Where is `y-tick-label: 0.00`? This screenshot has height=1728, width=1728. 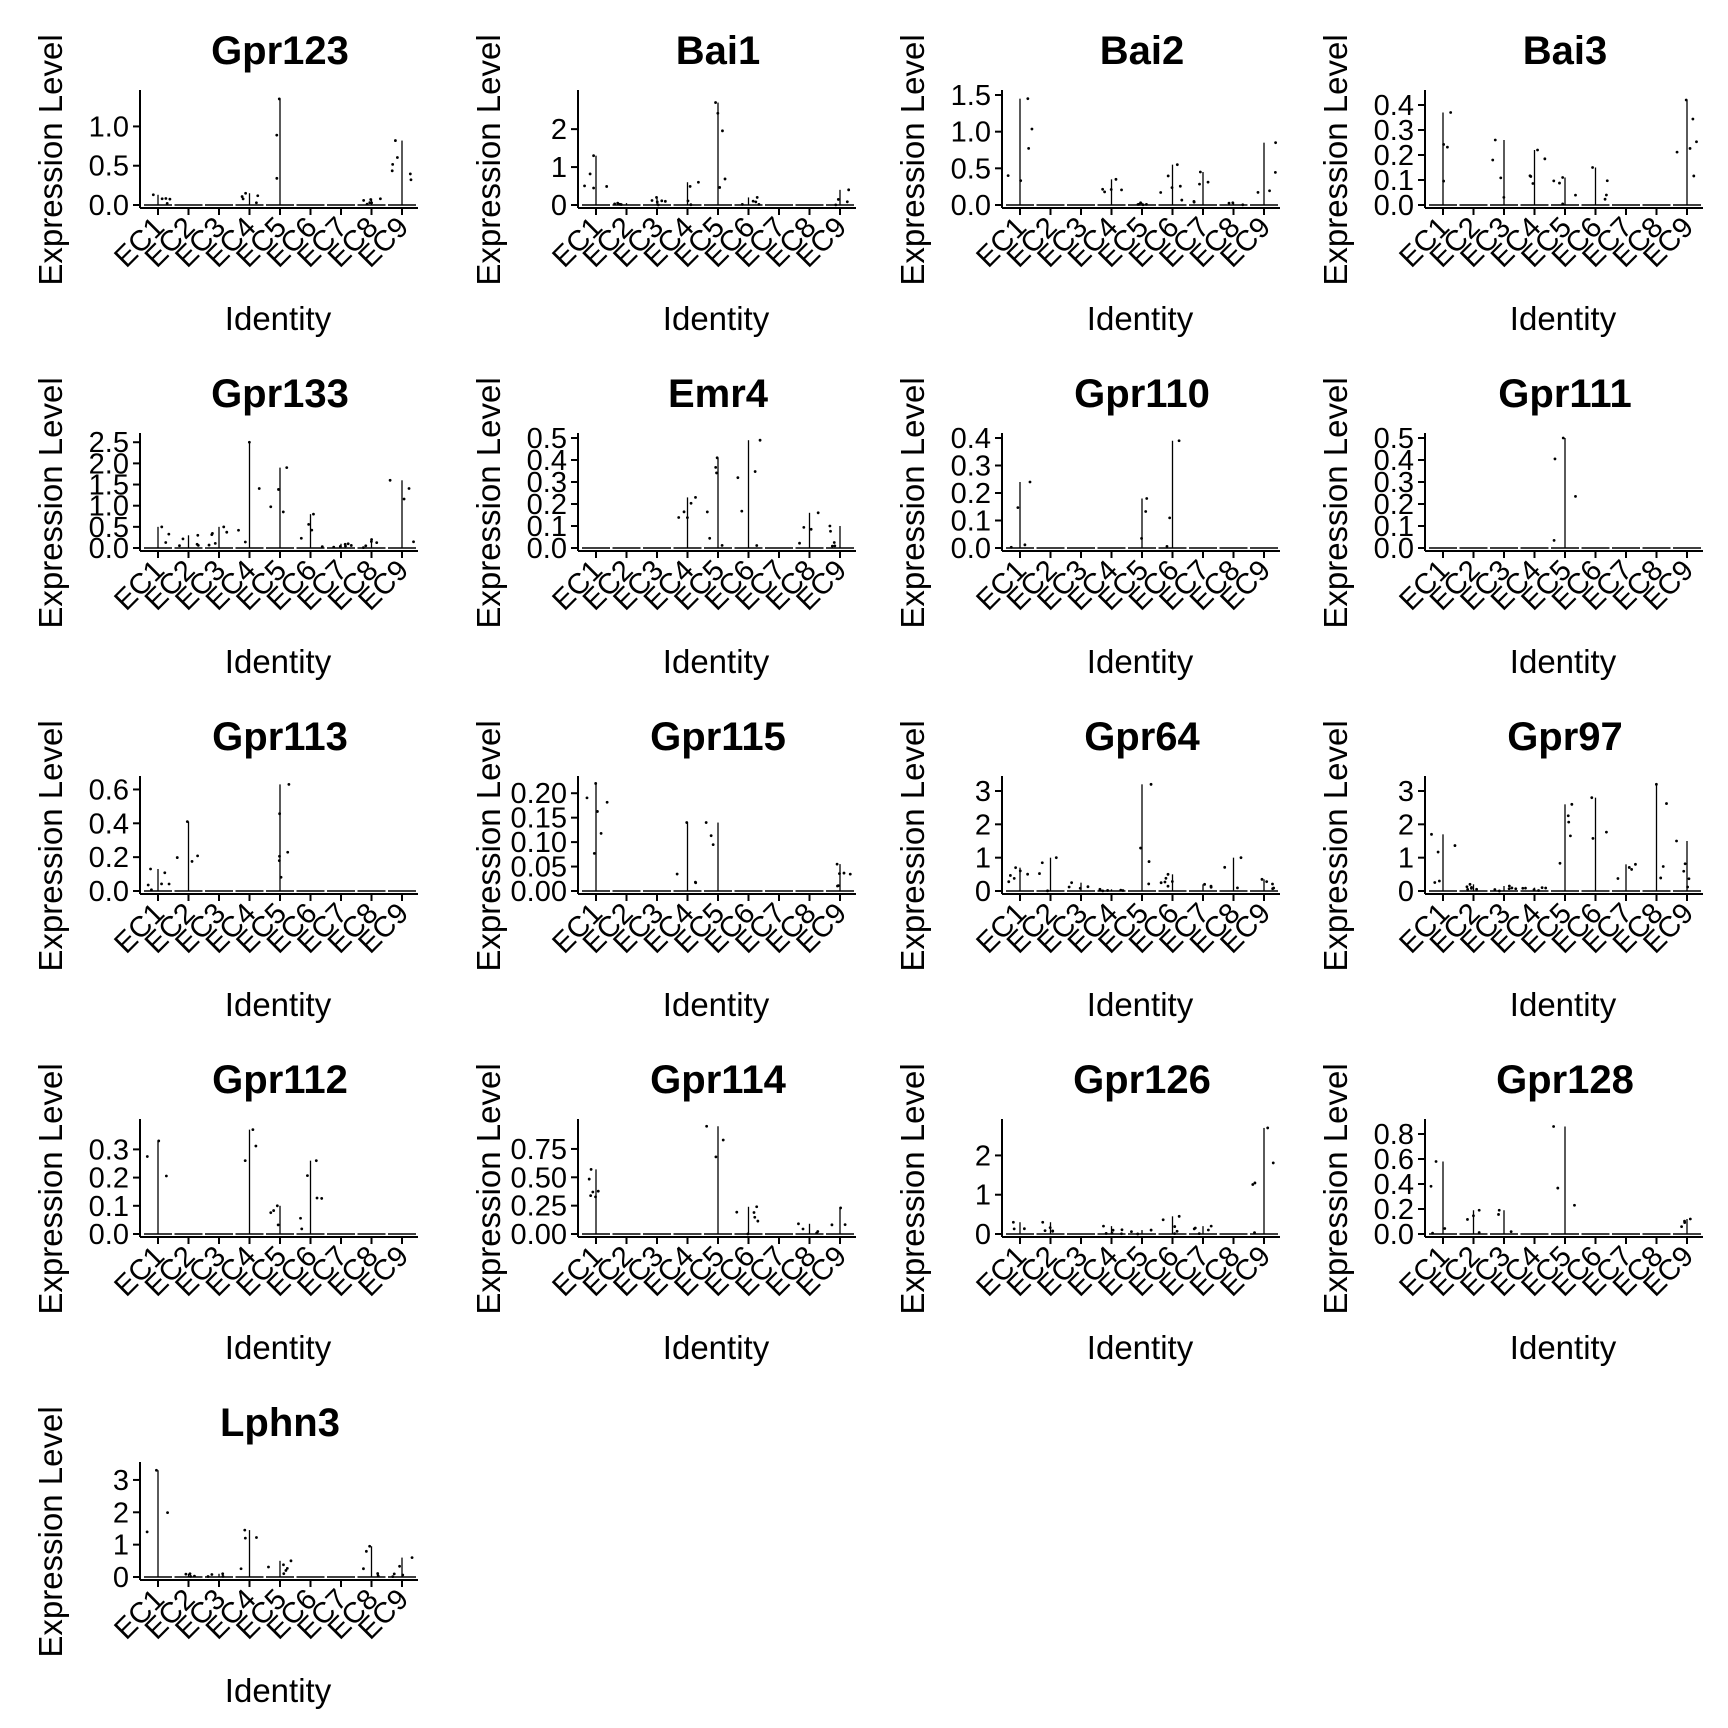 y-tick-label: 0.00 is located at coordinates (539, 1235).